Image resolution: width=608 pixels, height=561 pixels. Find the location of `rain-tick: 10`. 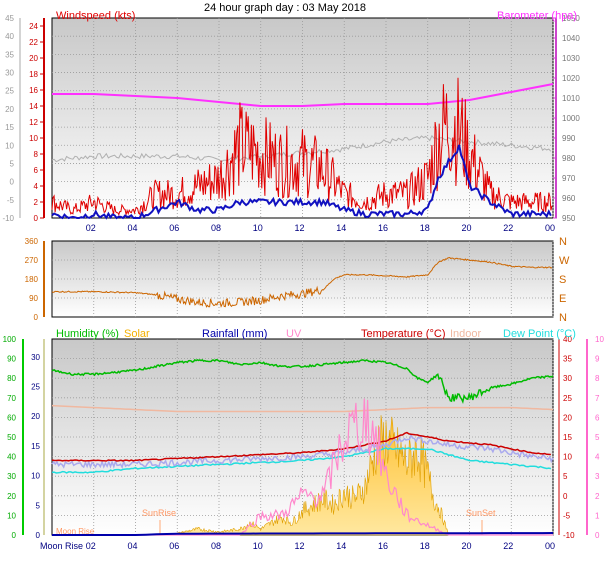

rain-tick: 10 is located at coordinates (35, 476).